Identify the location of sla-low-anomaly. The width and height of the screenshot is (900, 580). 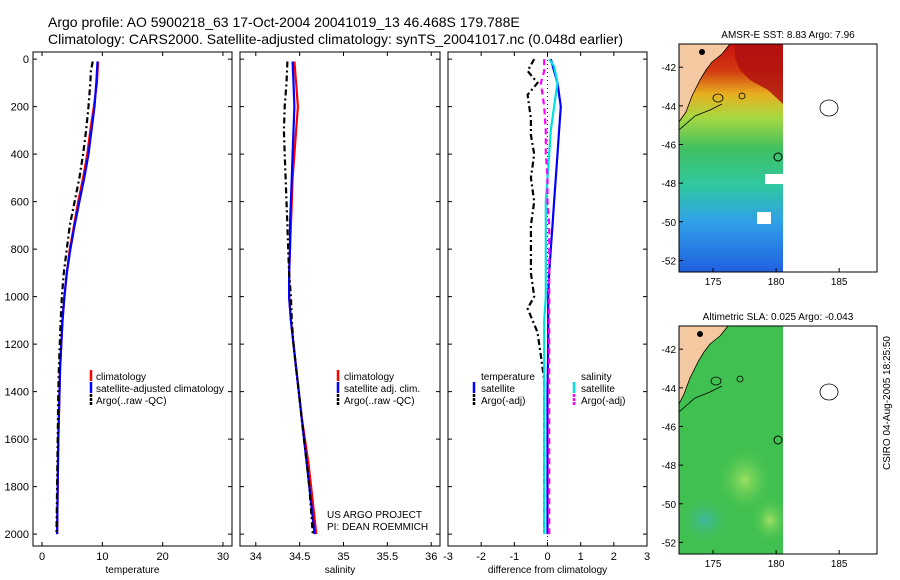
(706, 520).